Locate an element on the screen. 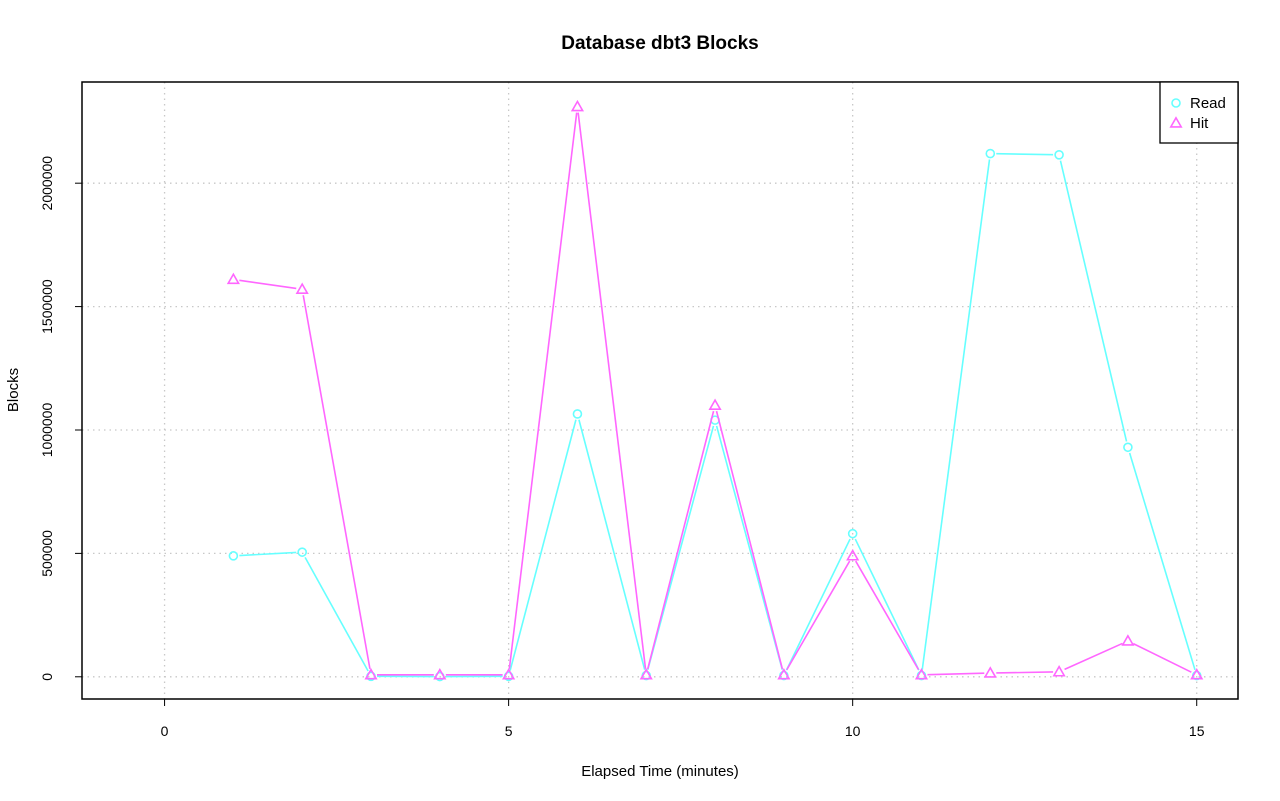  y-tick-label: 2000000 is located at coordinates (47, 183).